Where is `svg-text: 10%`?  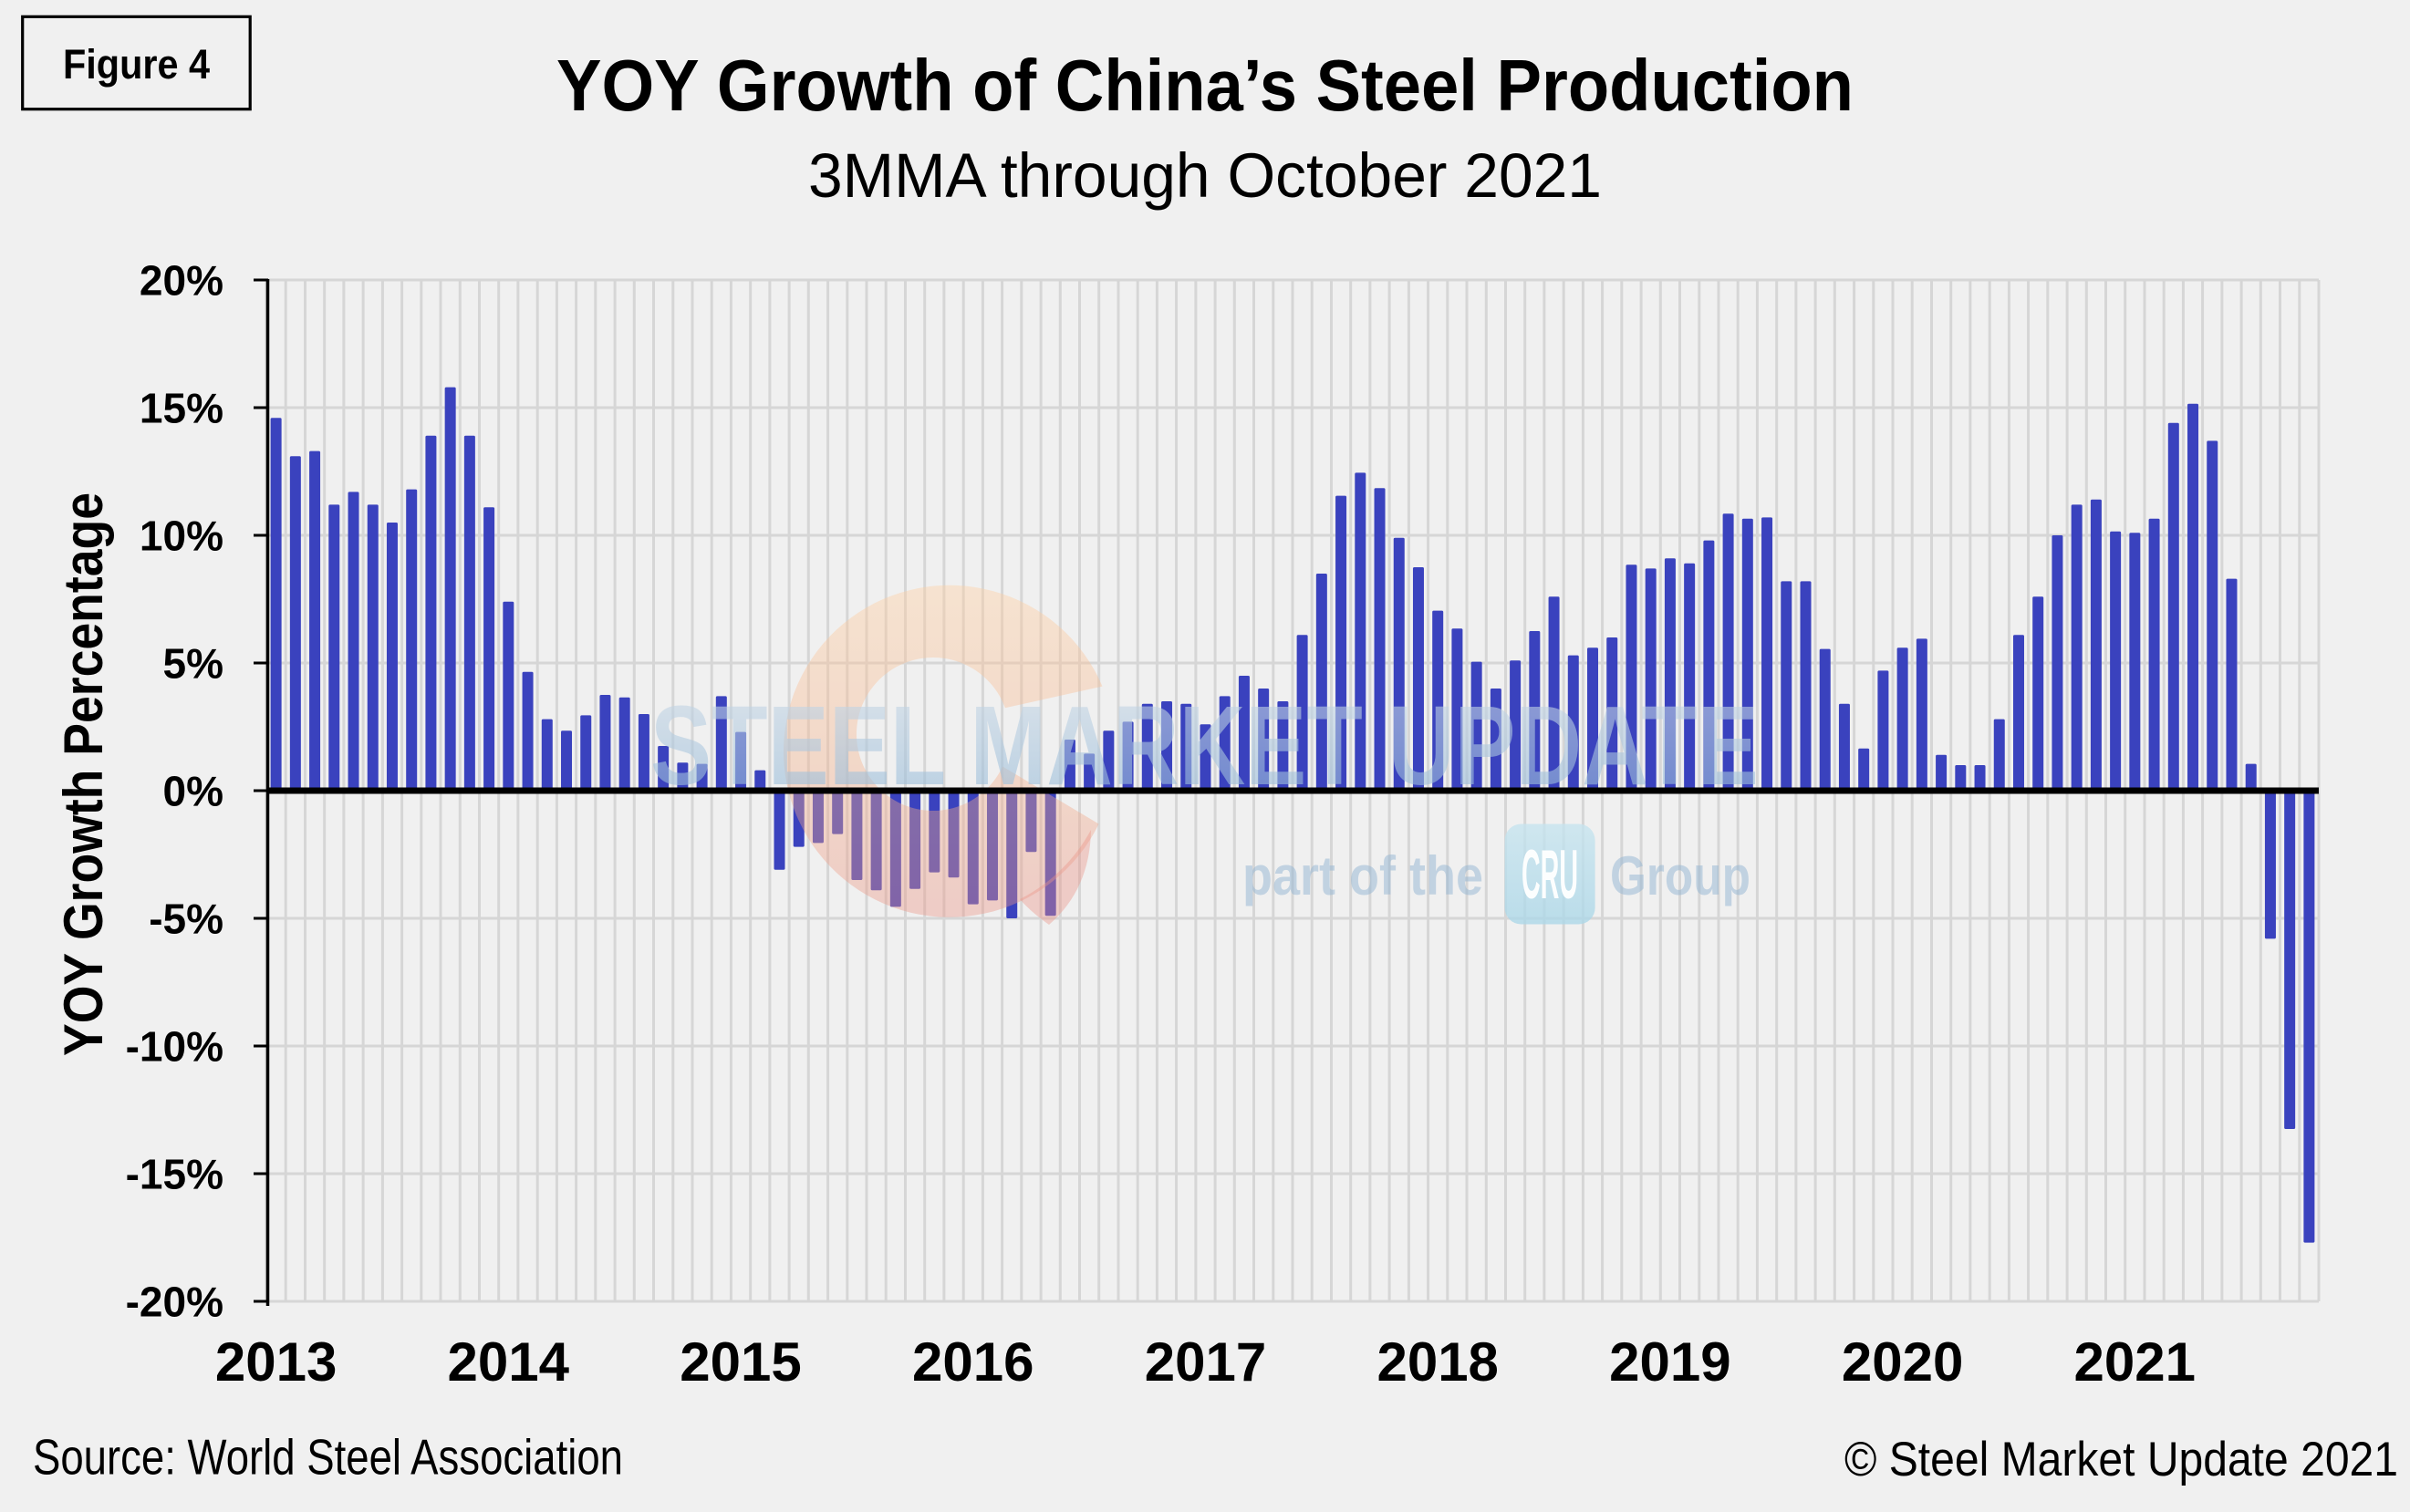
svg-text: 10% is located at coordinates (182, 536).